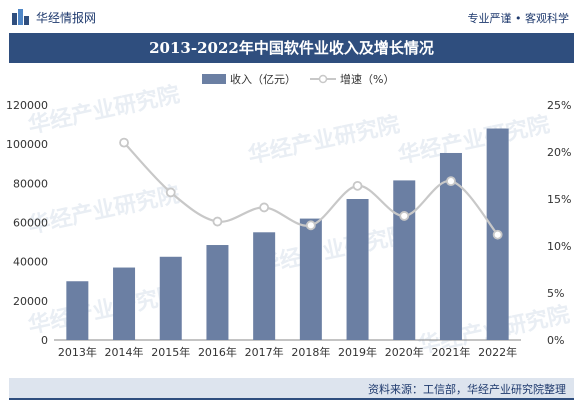 This screenshot has width=583, height=405. I want to click on legend: 收入（亿元） 增速（%）, so click(298, 79).